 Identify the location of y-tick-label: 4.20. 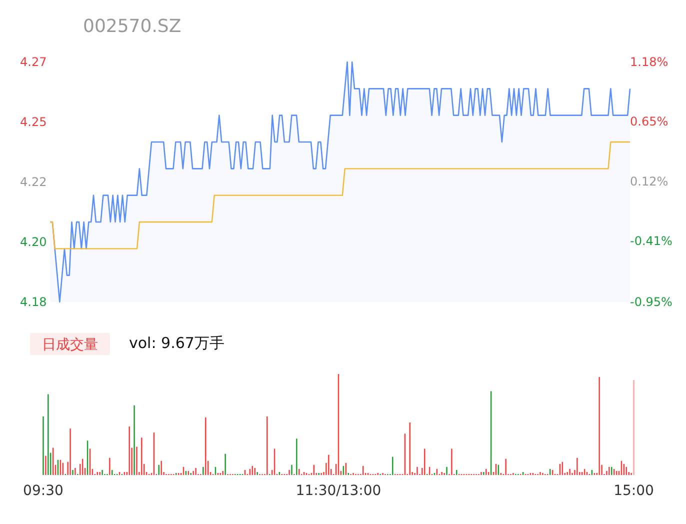
(33, 242).